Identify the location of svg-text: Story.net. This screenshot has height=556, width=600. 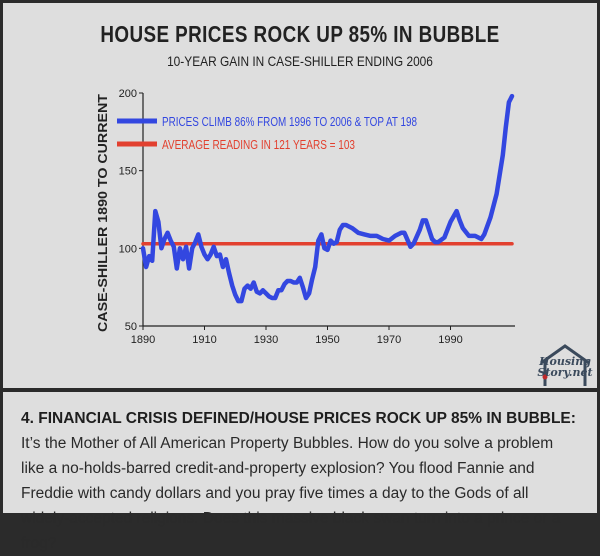
(564, 372).